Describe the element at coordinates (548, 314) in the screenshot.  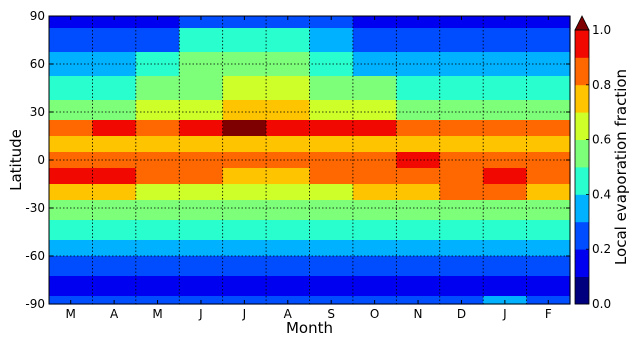
I see `x-tick-label: F` at that location.